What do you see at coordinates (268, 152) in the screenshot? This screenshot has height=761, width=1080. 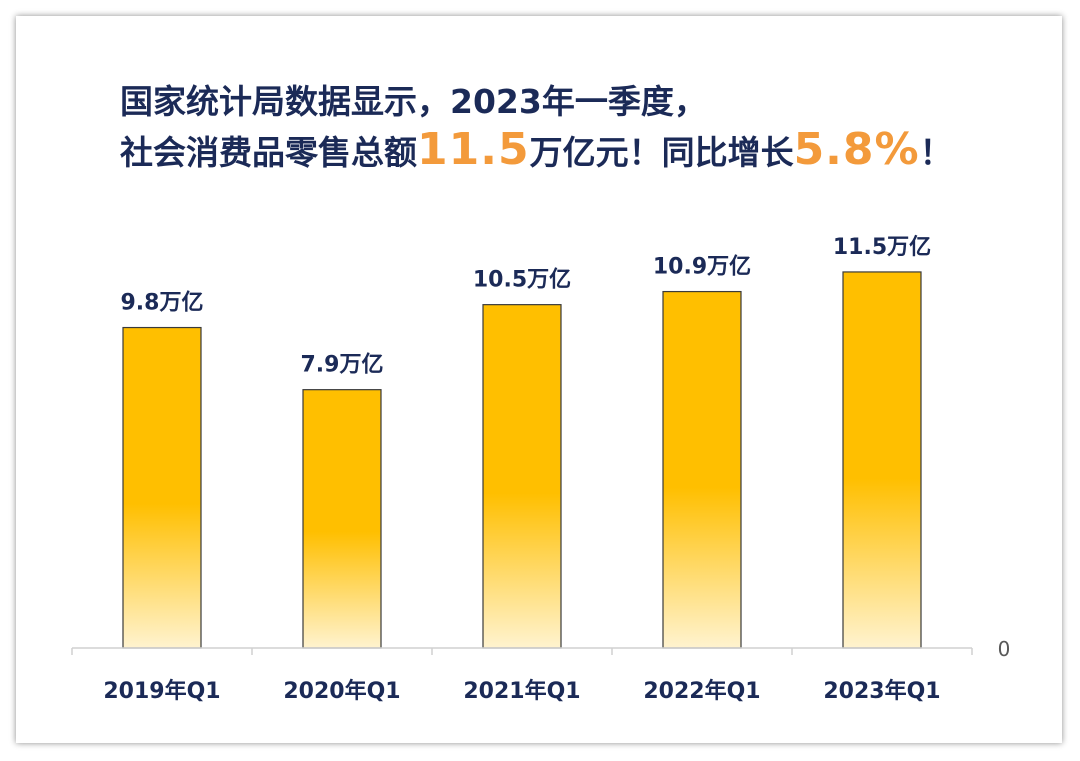 I see `headline-prefix: 社会消费品零售总额` at bounding box center [268, 152].